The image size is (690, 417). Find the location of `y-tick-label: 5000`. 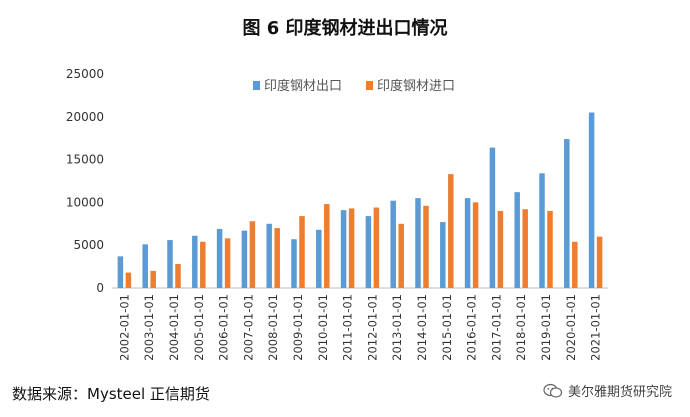

y-tick-label: 5000 is located at coordinates (88, 245).